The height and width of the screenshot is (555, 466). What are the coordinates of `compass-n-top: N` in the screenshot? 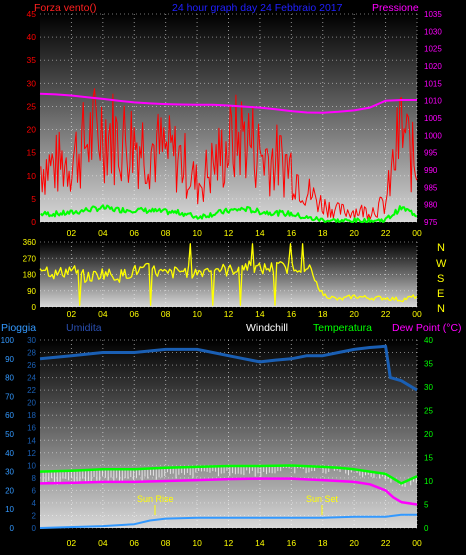 It's located at (441, 248).